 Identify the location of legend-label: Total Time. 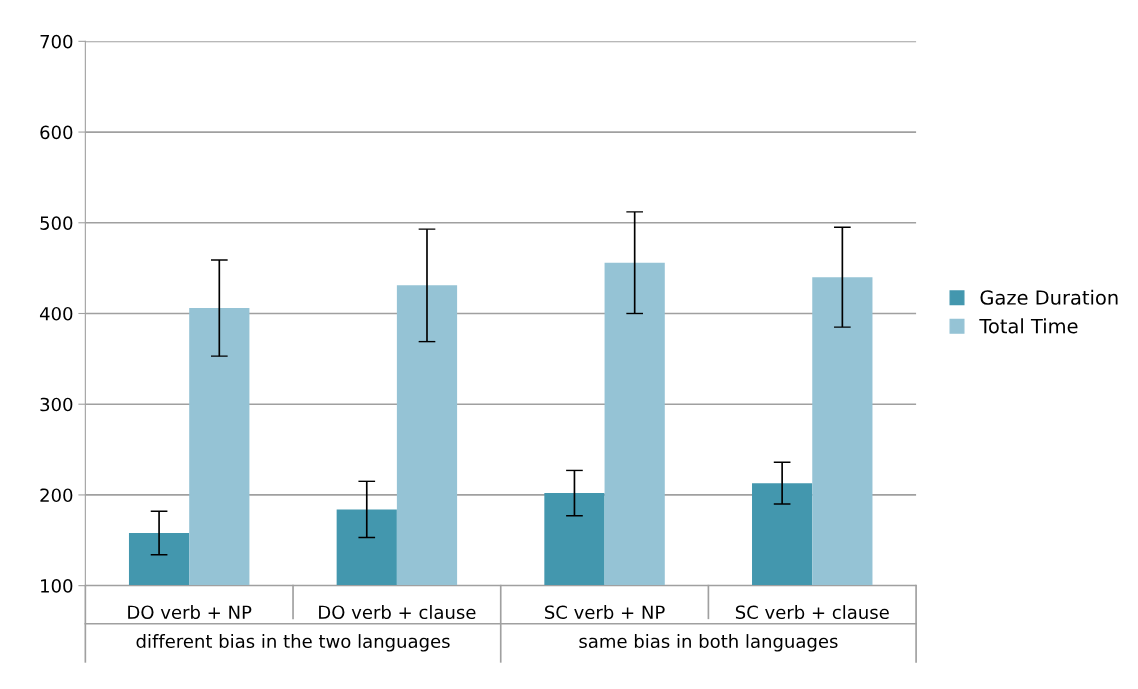
(1028, 326).